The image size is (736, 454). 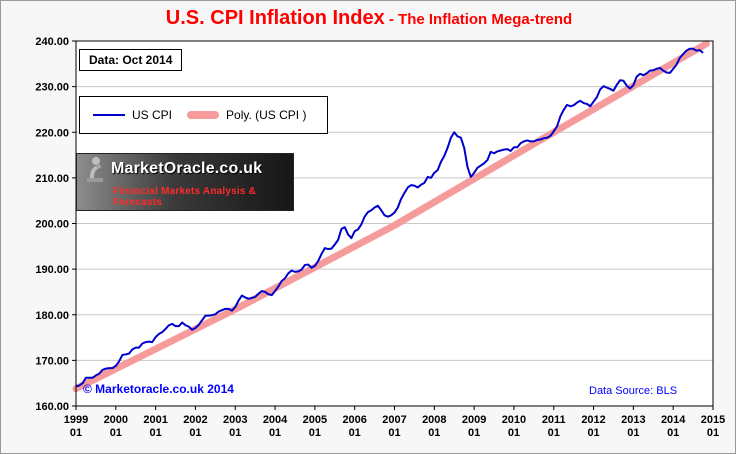 What do you see at coordinates (185, 197) in the screenshot?
I see `logo-tagline: Financial Markets Analysis & Forecasts` at bounding box center [185, 197].